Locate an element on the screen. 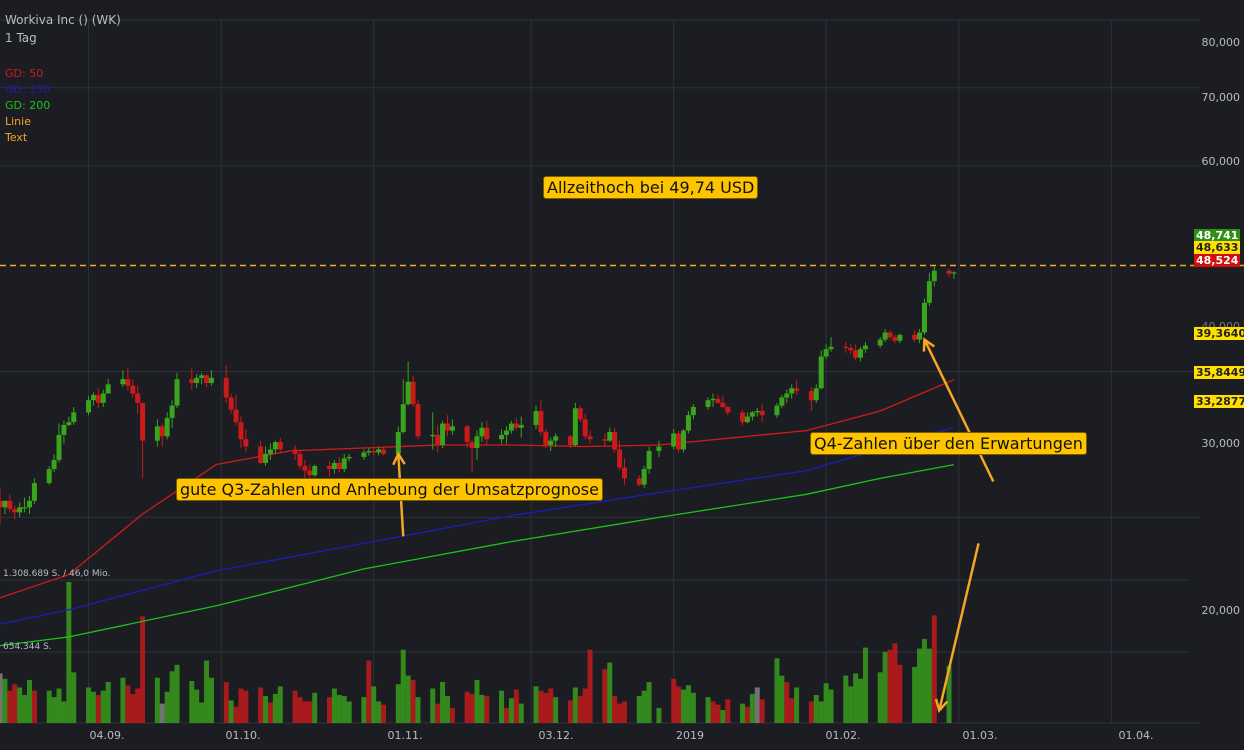  y-tick-label: 30,000 is located at coordinates (1221, 443).